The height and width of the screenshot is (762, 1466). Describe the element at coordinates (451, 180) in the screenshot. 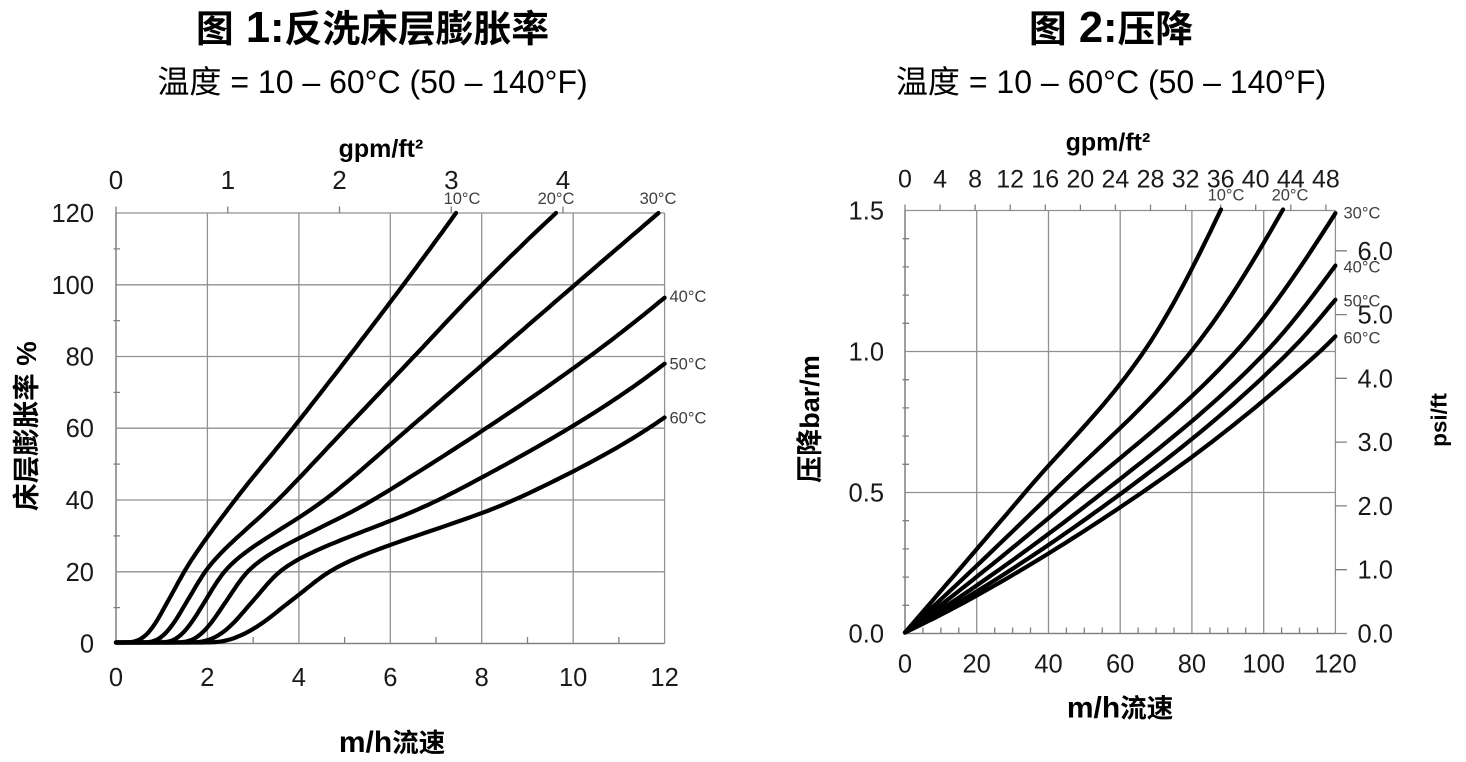

I see `svg-text: 3` at that location.